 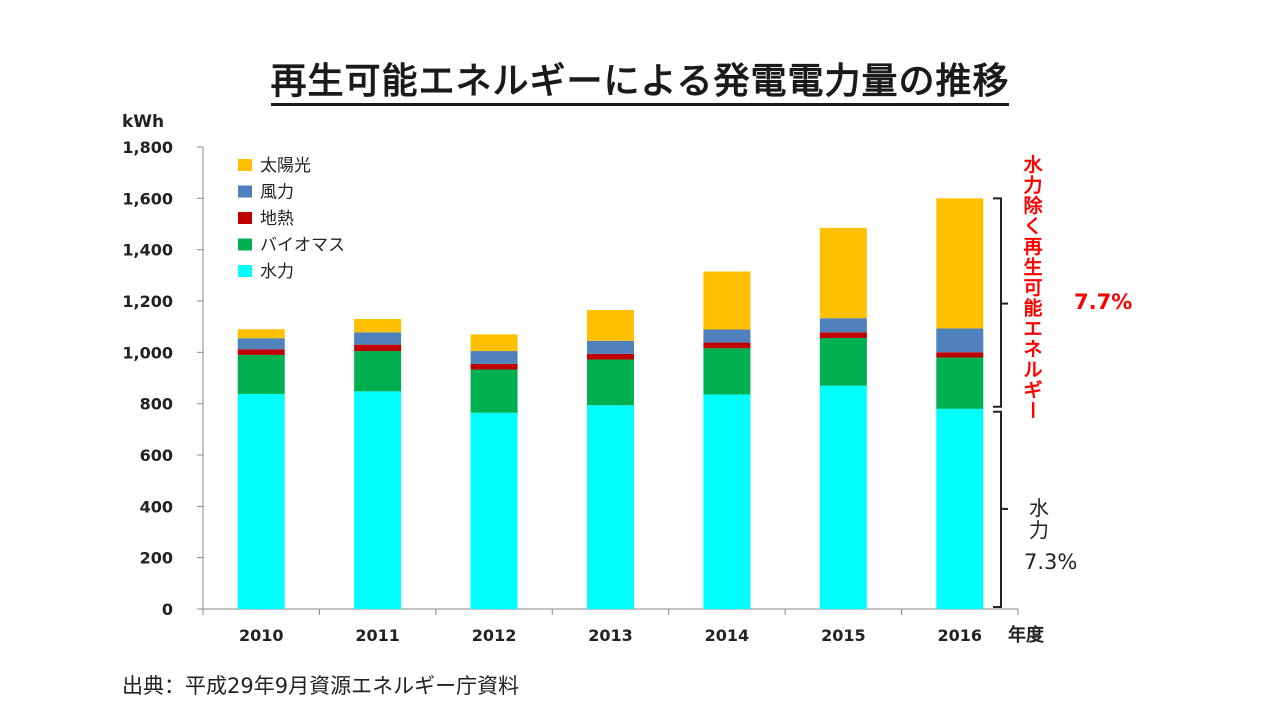 I want to click on renewable-label-char: 再, so click(x=1032, y=247).